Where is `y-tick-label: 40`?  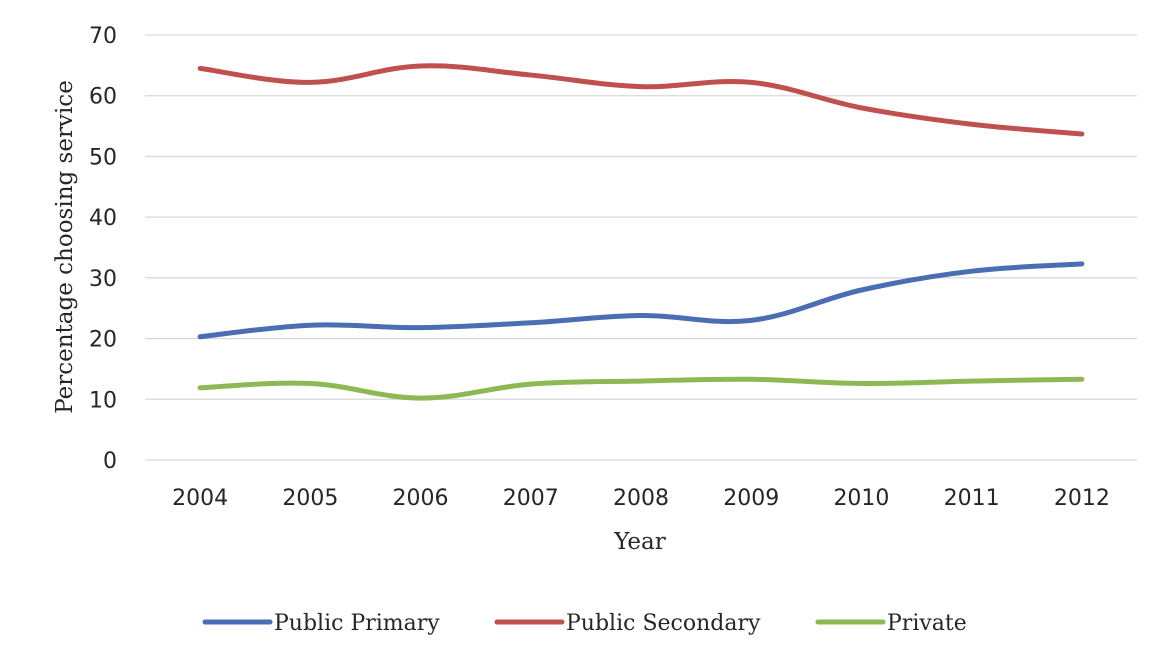
y-tick-label: 40 is located at coordinates (103, 218).